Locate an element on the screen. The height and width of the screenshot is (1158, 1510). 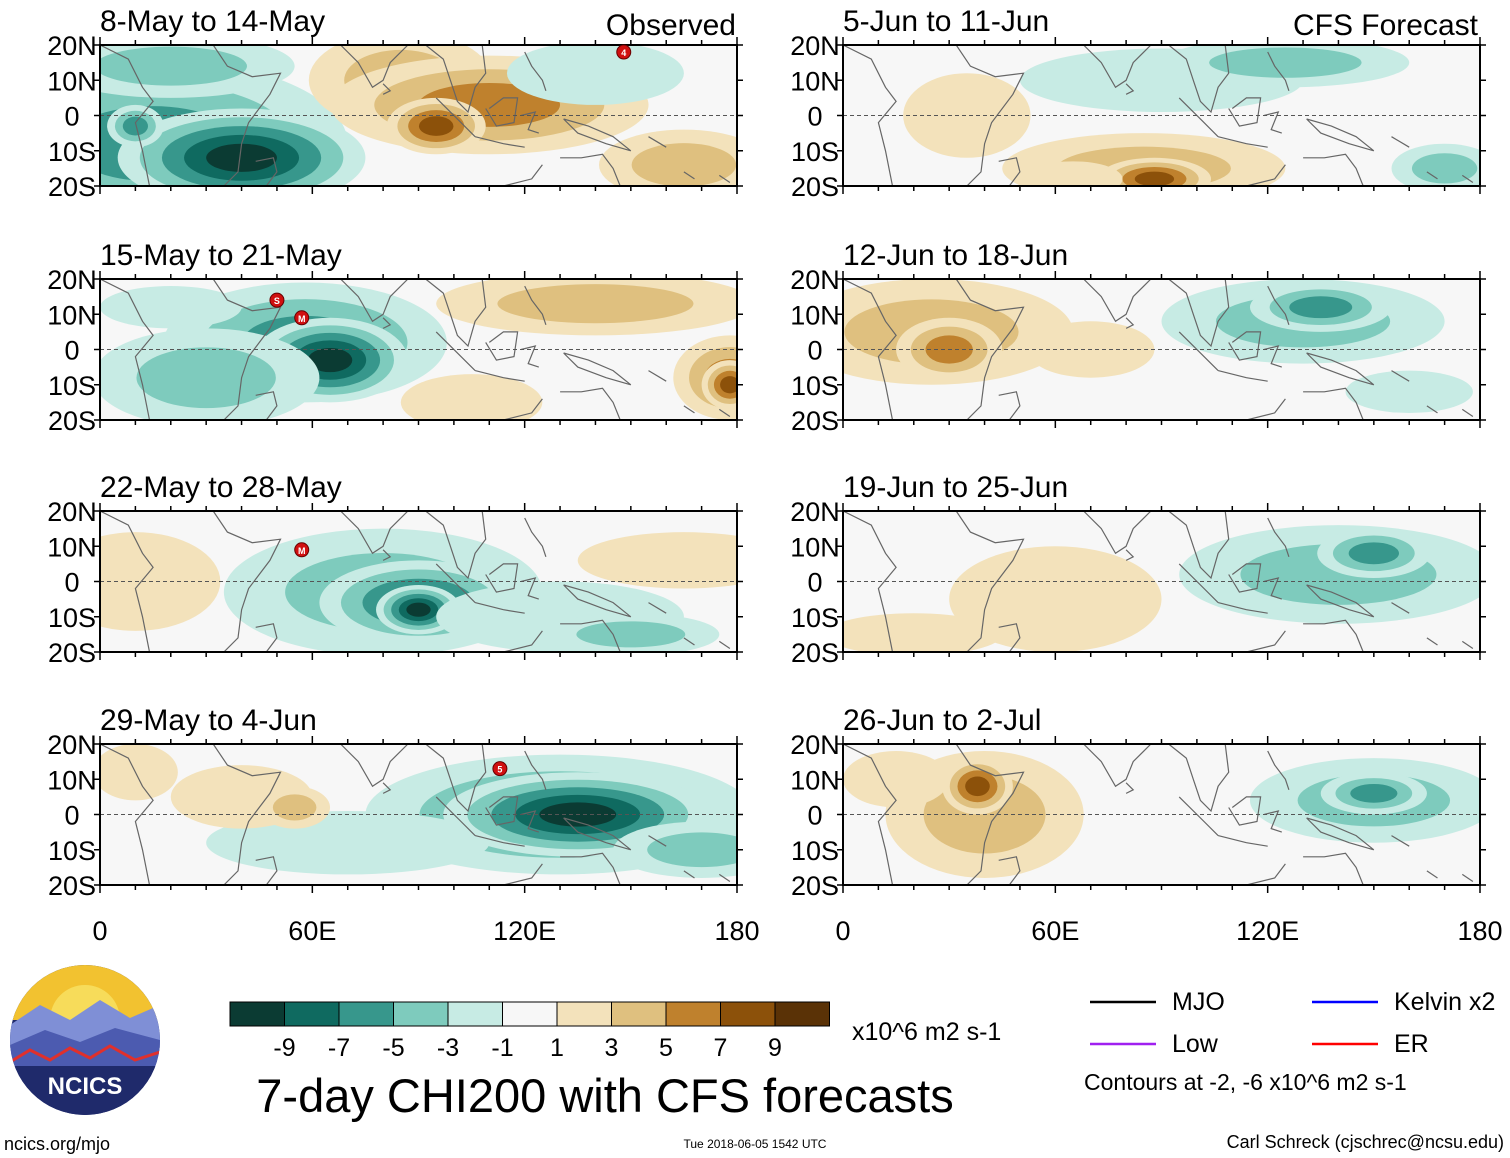
colorbar-label: 7 is located at coordinates (721, 1048).